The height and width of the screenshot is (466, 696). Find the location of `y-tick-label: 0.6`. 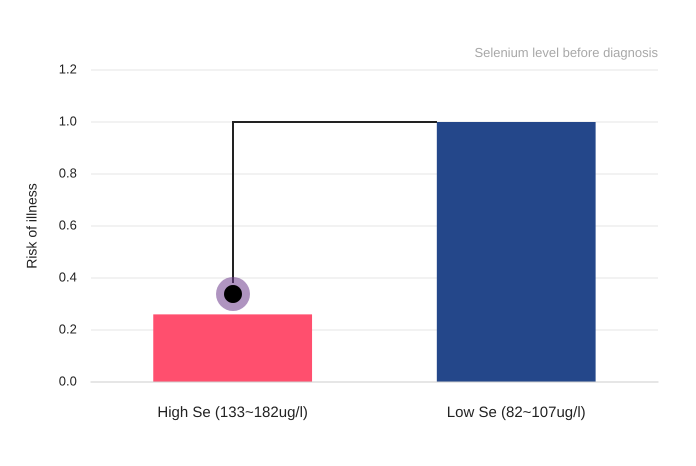

y-tick-label: 0.6 is located at coordinates (67, 225).